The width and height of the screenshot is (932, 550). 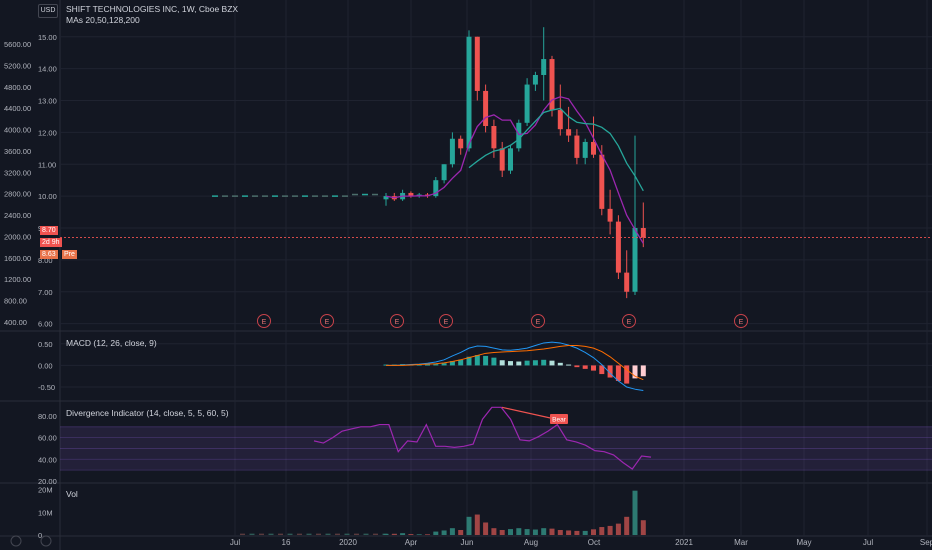 What do you see at coordinates (515, 366) in the screenshot?
I see `macd-line` at bounding box center [515, 366].